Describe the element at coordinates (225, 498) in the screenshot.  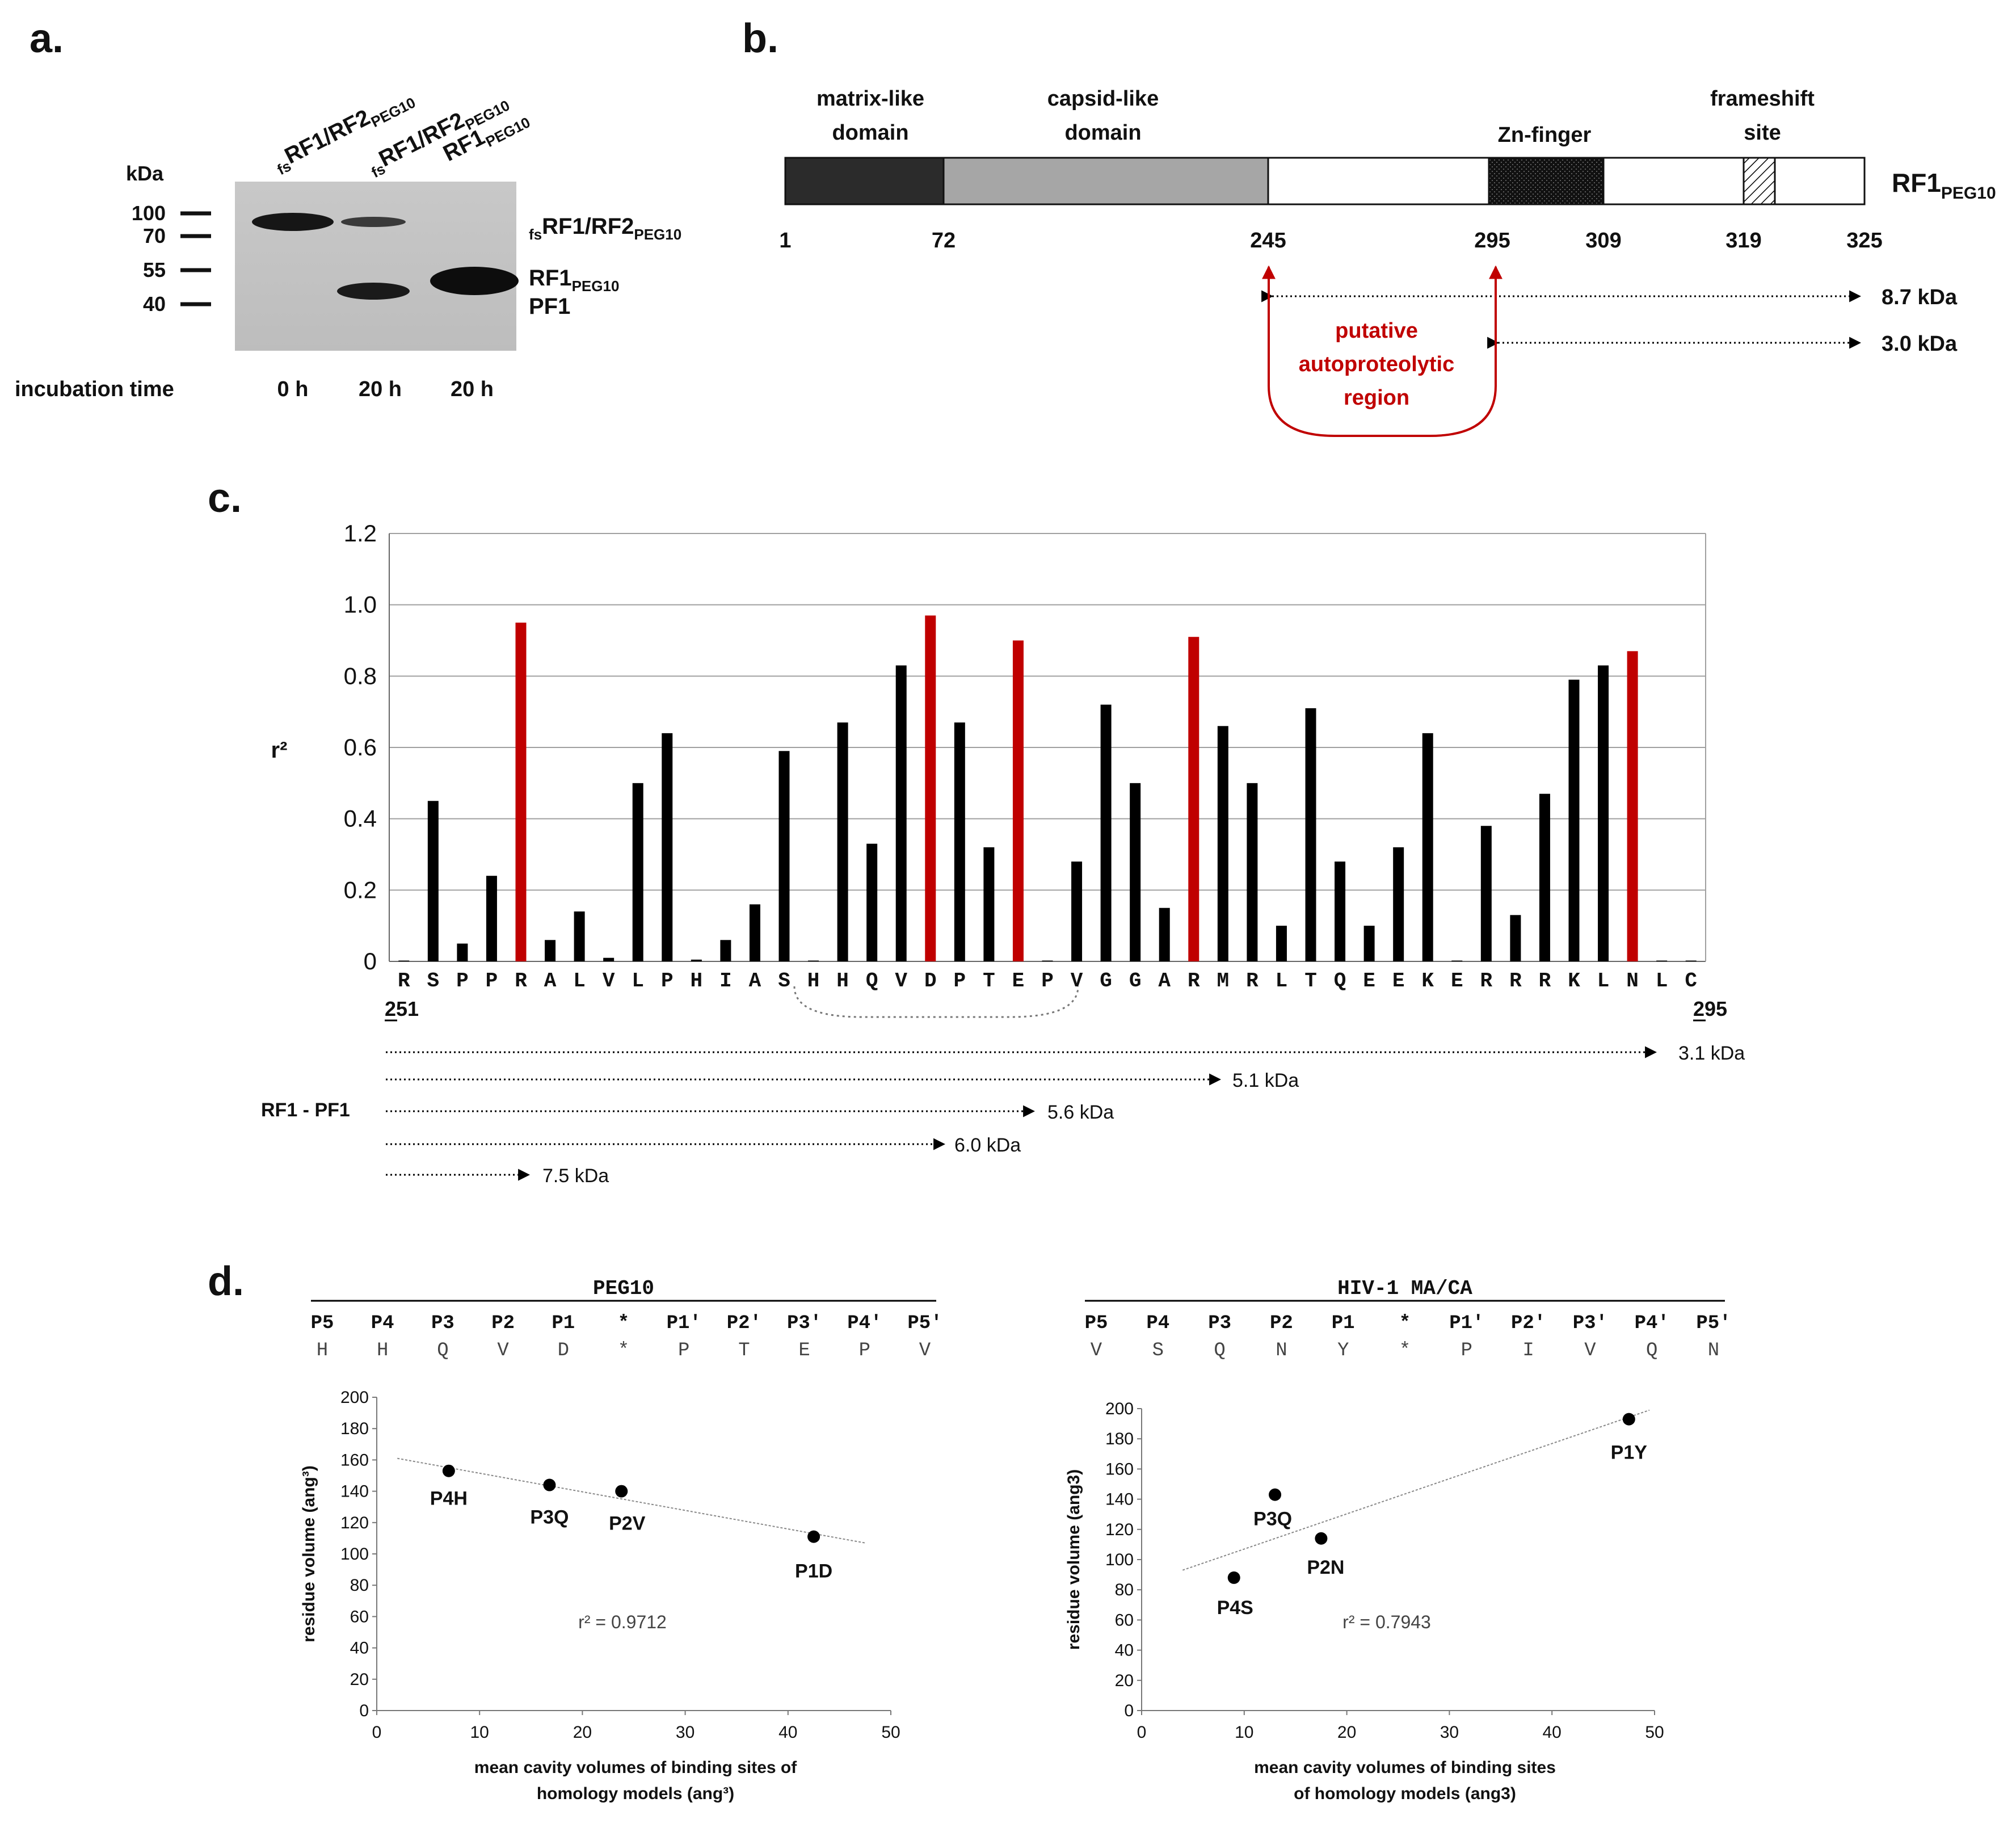
I see `panel-c-label: c.` at that location.